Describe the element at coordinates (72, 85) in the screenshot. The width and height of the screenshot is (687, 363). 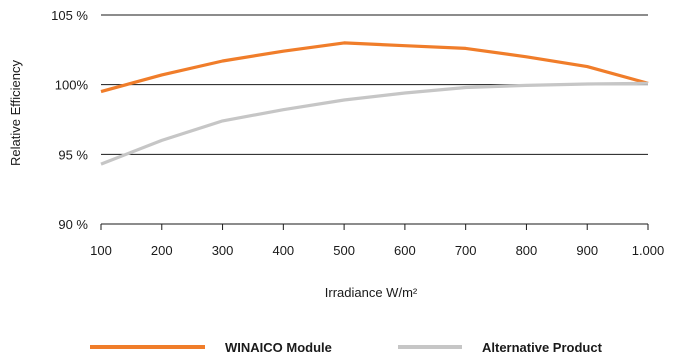
I see `y-tick-label: 100%` at that location.